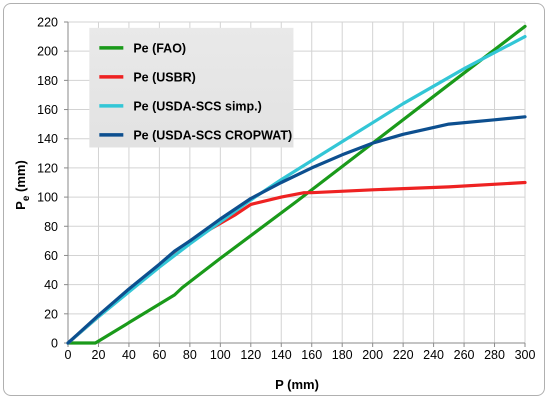 The height and width of the screenshot is (401, 550). Describe the element at coordinates (129, 355) in the screenshot. I see `x-tick-label: 40` at that location.